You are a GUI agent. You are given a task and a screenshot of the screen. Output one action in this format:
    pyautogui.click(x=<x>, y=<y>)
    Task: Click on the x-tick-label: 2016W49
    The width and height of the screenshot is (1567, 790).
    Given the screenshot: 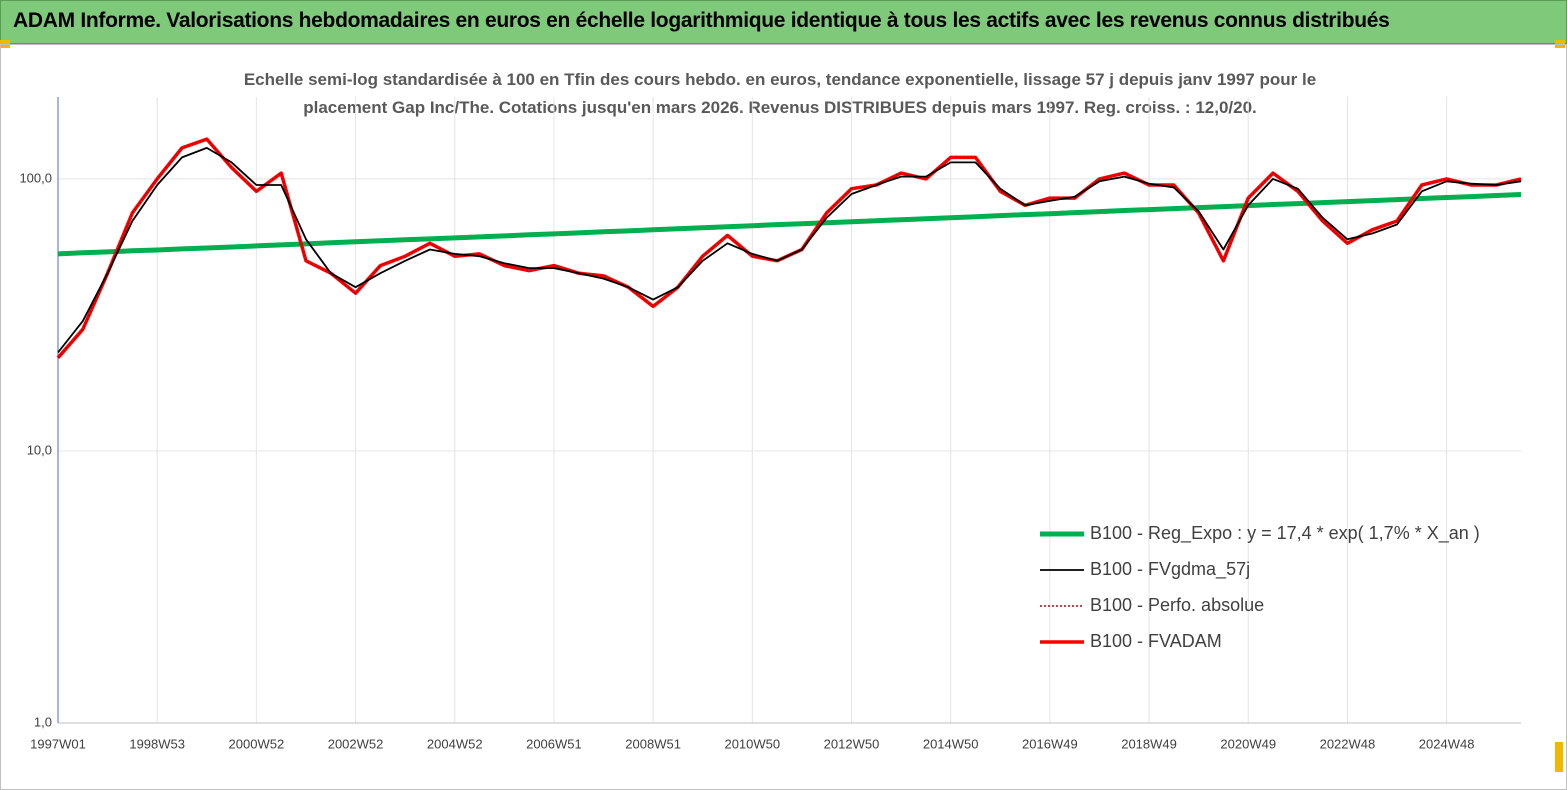 What is the action you would take?
    pyautogui.click(x=1050, y=743)
    